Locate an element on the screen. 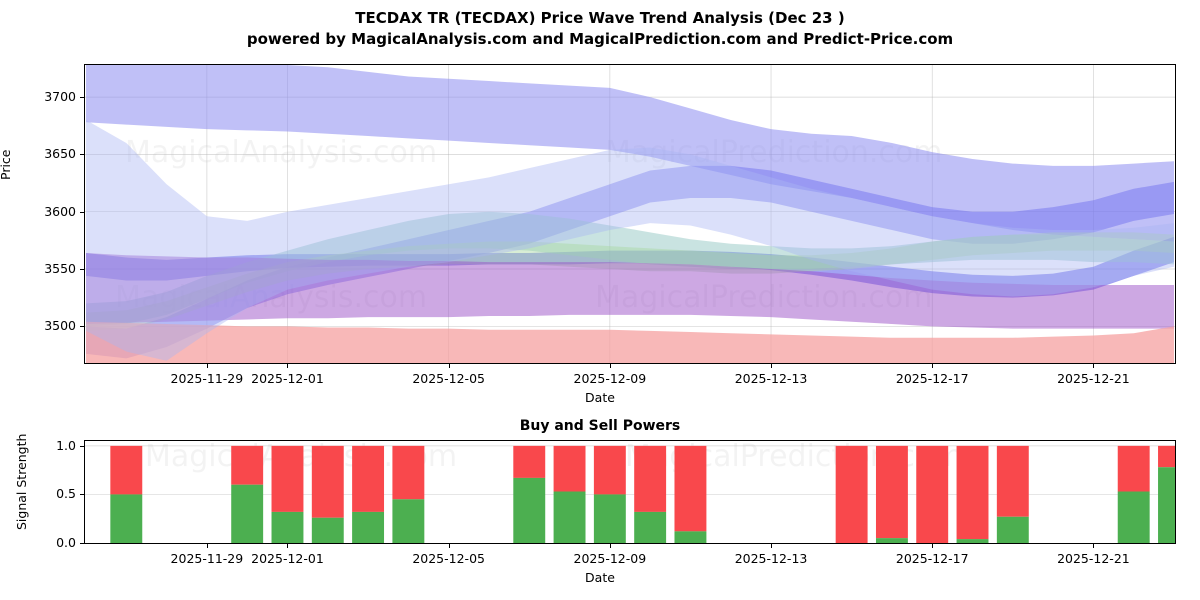 The image size is (1200, 600). buy-sell-bars is located at coordinates (630, 494).